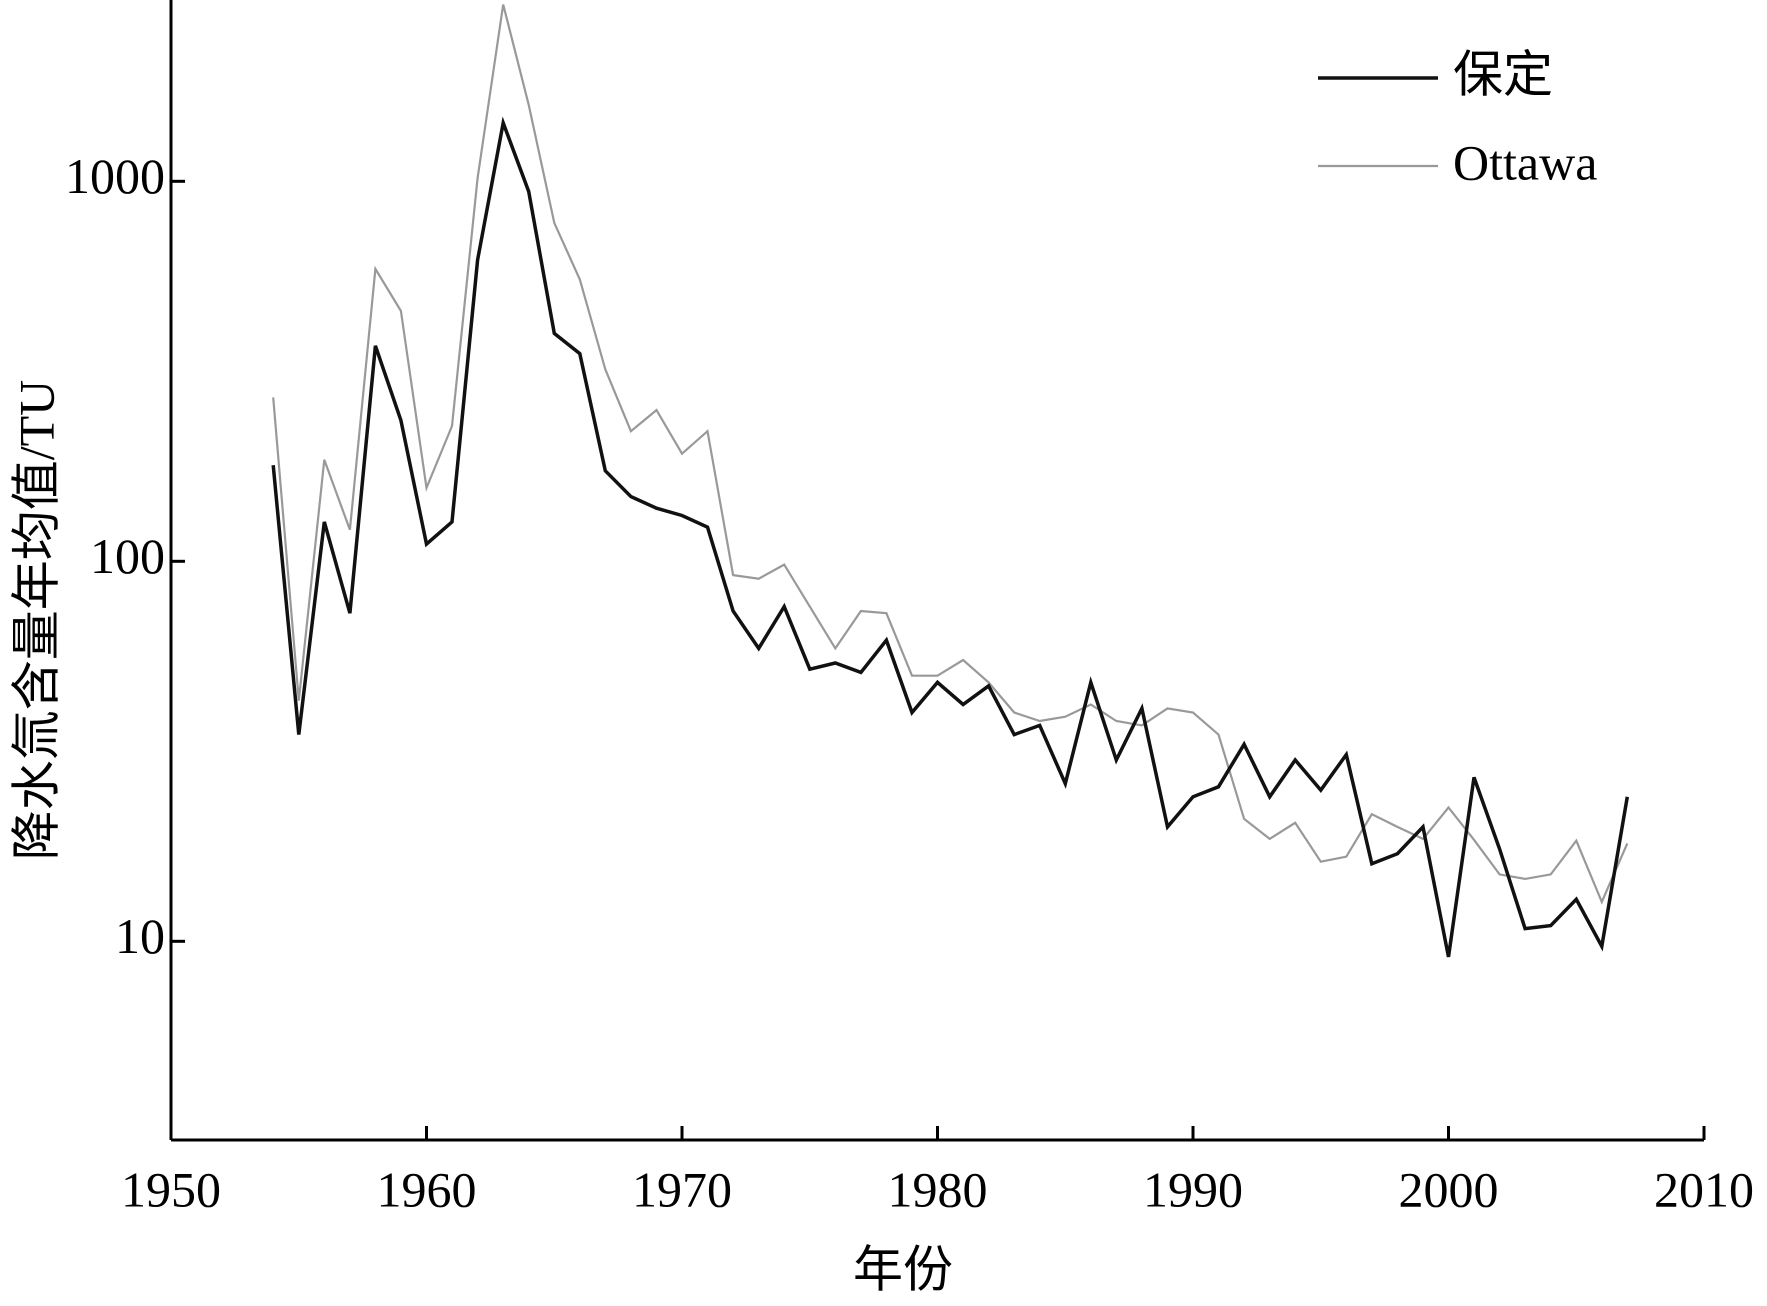 Image resolution: width=1767 pixels, height=1306 pixels. What do you see at coordinates (36, 620) in the screenshot?
I see `y-axis-label: 降水氚含量年均值/TU` at bounding box center [36, 620].